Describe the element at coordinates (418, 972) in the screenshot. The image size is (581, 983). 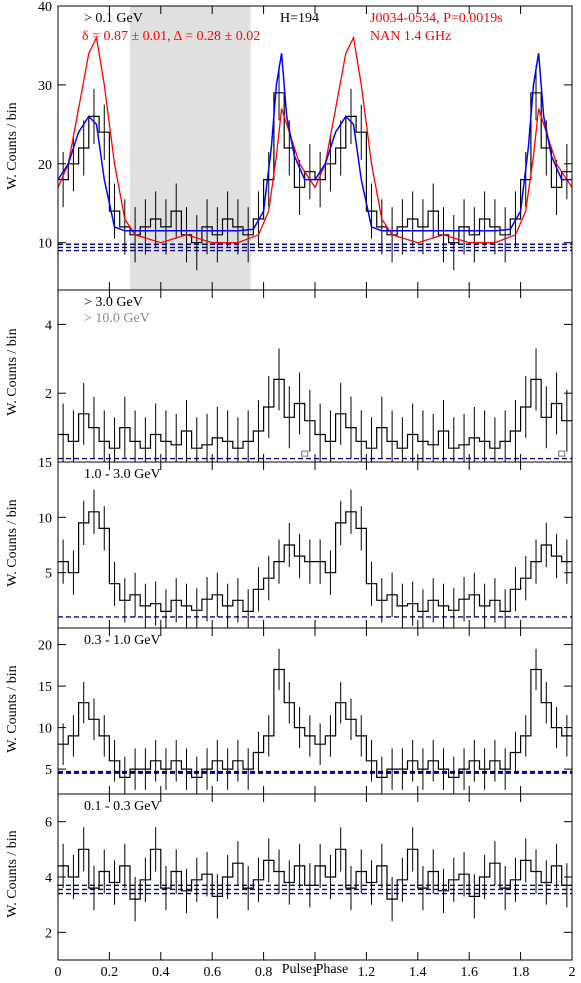
I see `x-tick-label: 1.4` at that location.